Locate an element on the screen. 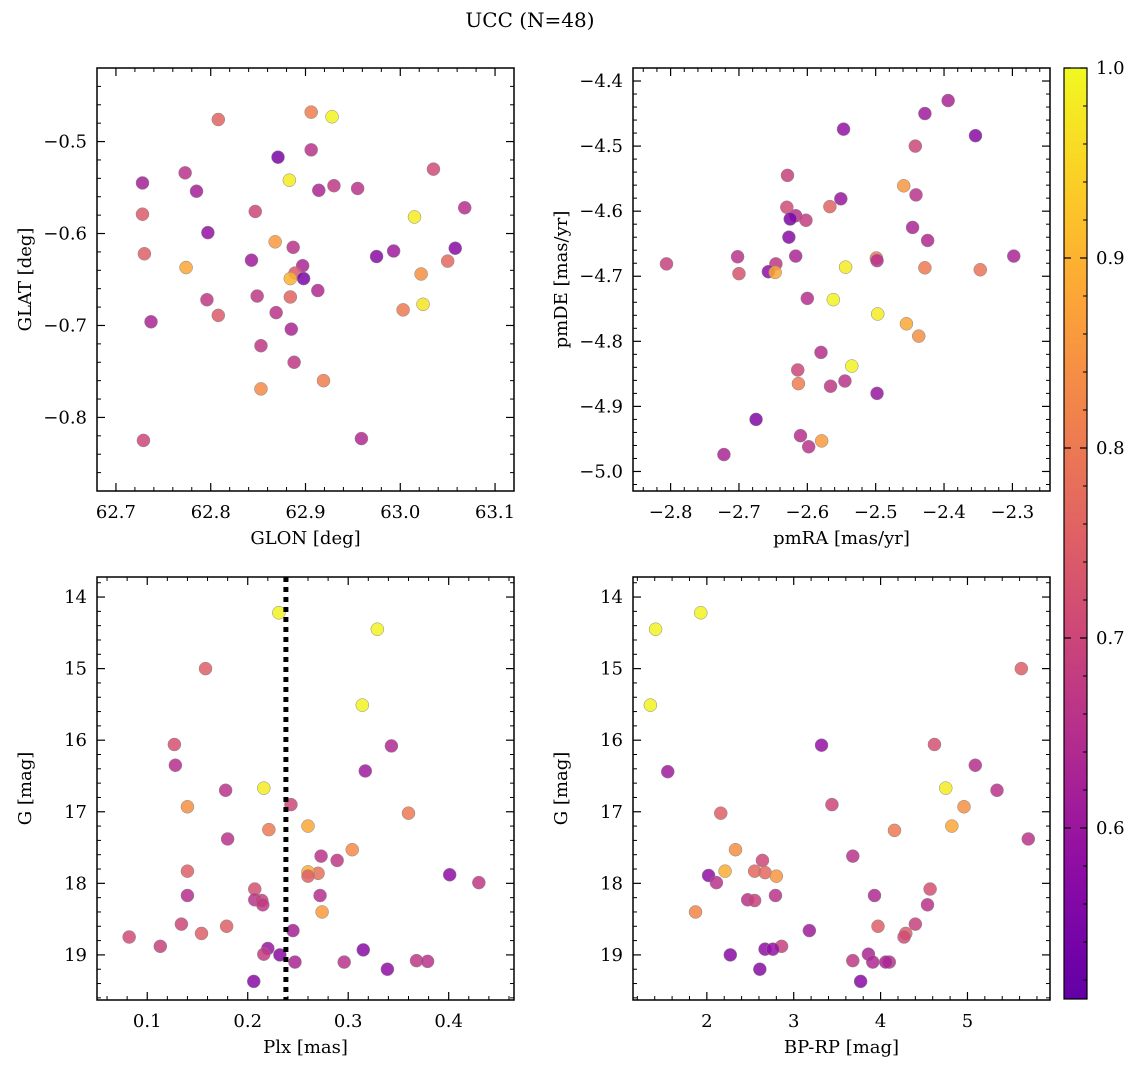  y-tick-label: −4.9 is located at coordinates (601, 406).